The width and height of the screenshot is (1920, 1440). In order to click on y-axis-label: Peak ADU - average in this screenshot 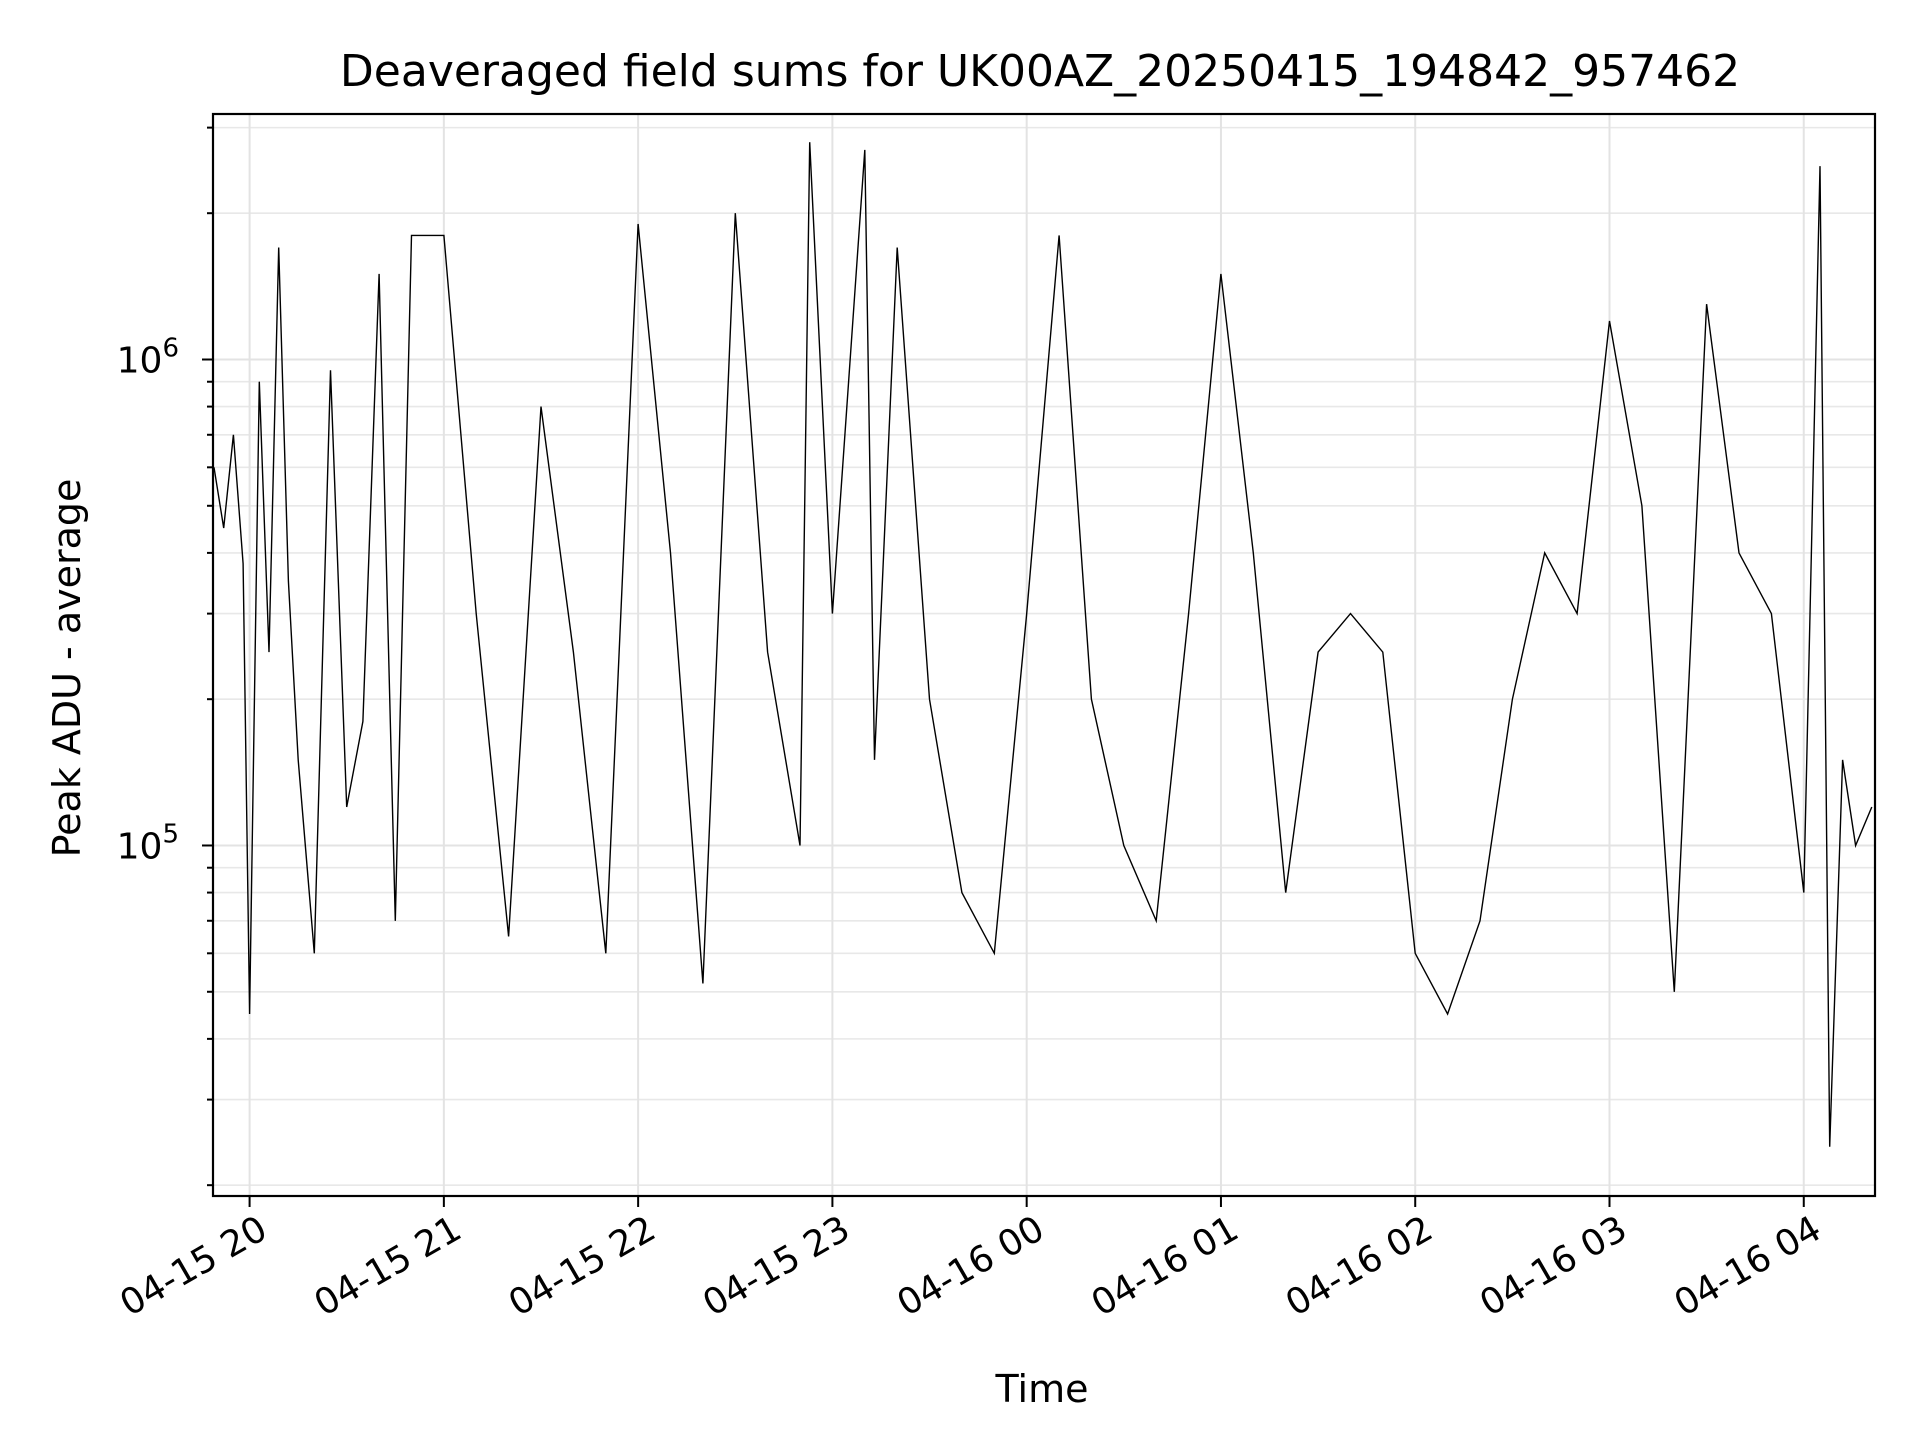, I will do `click(67, 668)`.